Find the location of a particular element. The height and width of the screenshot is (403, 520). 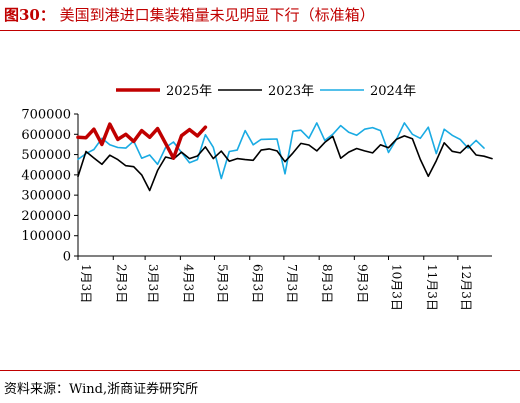

top-rule is located at coordinates (260, 30).